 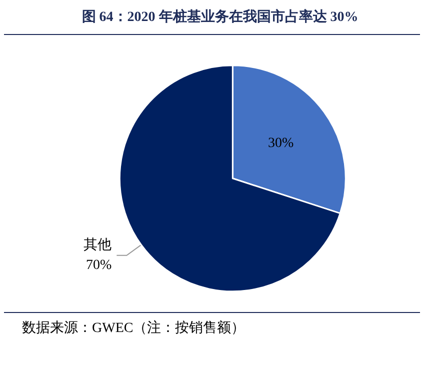 I want to click on data-label: 70%, so click(x=99, y=265).